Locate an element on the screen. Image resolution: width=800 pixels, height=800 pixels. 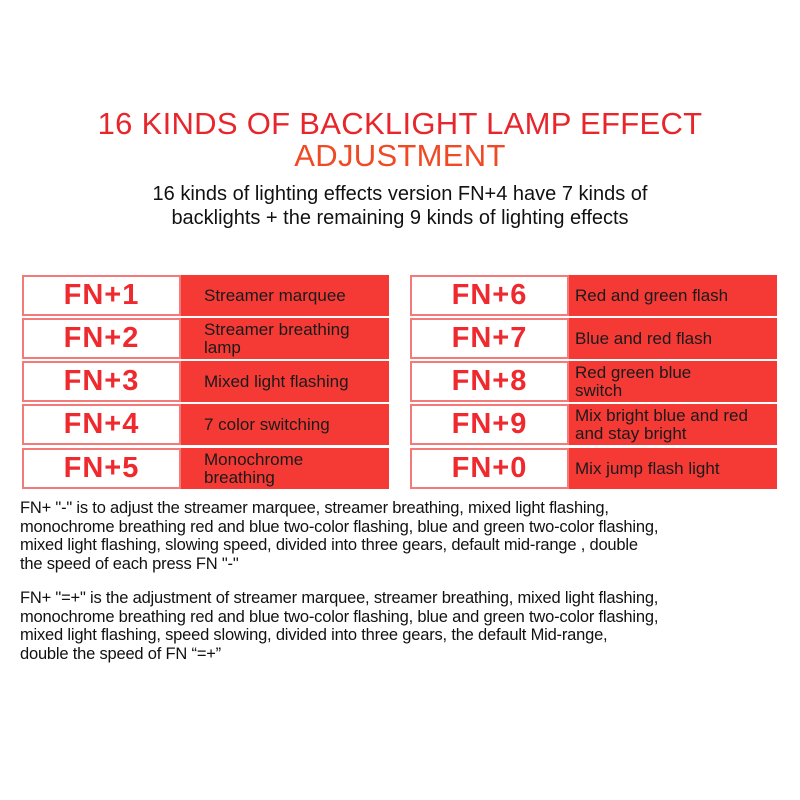
table-row: FN+1 Streamer marquee is located at coordinates (205, 295).